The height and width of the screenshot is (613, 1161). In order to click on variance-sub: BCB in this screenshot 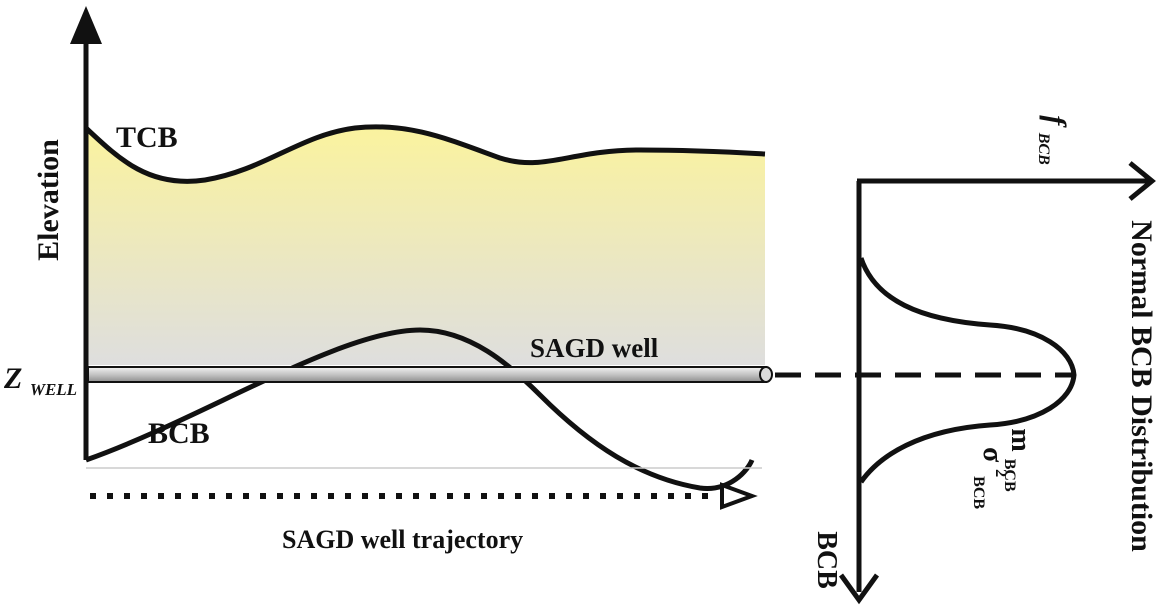, I will do `click(978, 492)`.